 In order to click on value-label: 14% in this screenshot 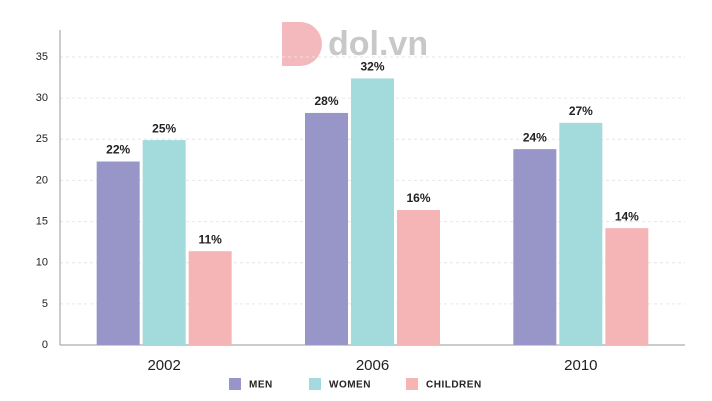, I will do `click(627, 216)`.